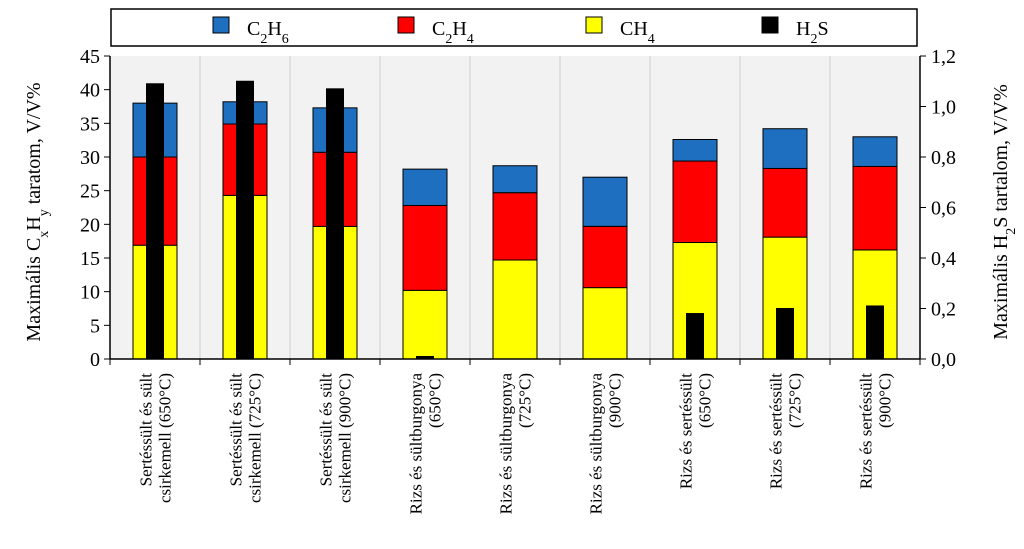  What do you see at coordinates (1011, 231) in the screenshot?
I see `y-label-sub: 2` at bounding box center [1011, 231].